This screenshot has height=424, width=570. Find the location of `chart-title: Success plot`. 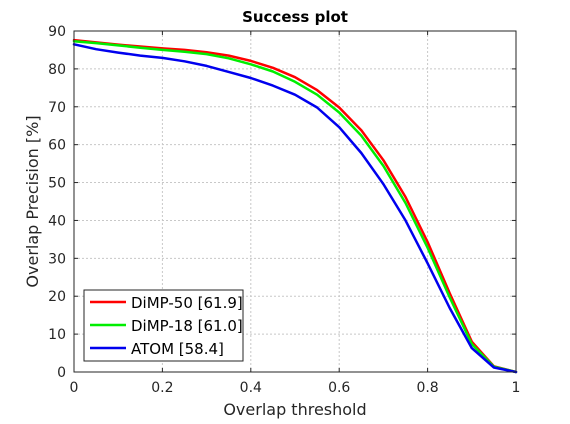

chart-title: Success plot is located at coordinates (295, 17).